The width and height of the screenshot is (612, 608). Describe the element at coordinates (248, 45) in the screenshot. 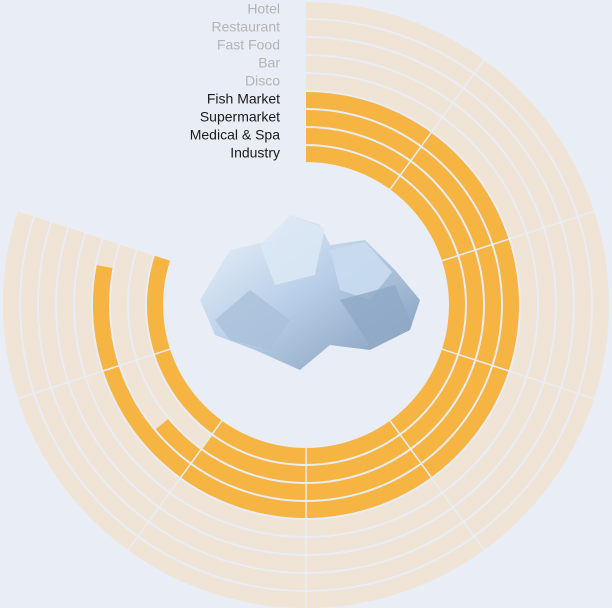

I see `category-label: Fast Food` at that location.